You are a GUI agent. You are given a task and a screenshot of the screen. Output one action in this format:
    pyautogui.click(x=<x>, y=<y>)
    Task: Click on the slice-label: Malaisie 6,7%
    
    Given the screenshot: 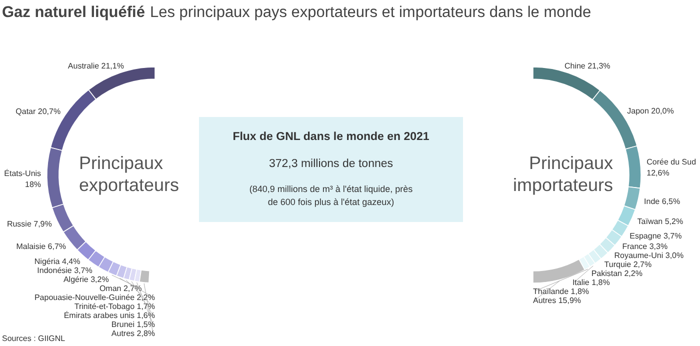 What is the action you would take?
    pyautogui.click(x=41, y=247)
    